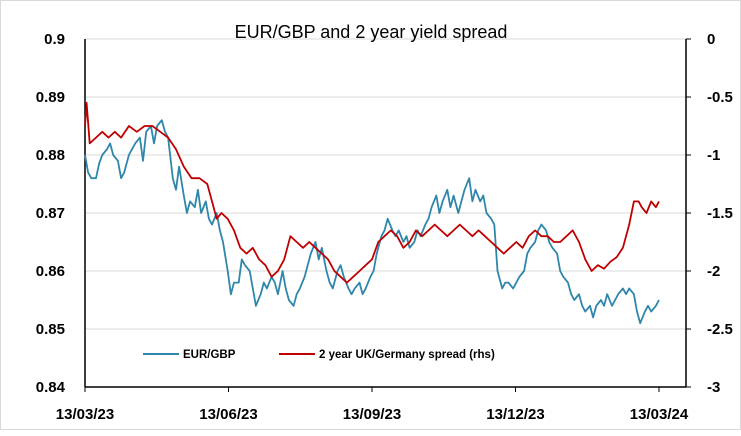 The height and width of the screenshot is (436, 741). What do you see at coordinates (713, 271) in the screenshot?
I see `right-tick-label: -2` at bounding box center [713, 271].